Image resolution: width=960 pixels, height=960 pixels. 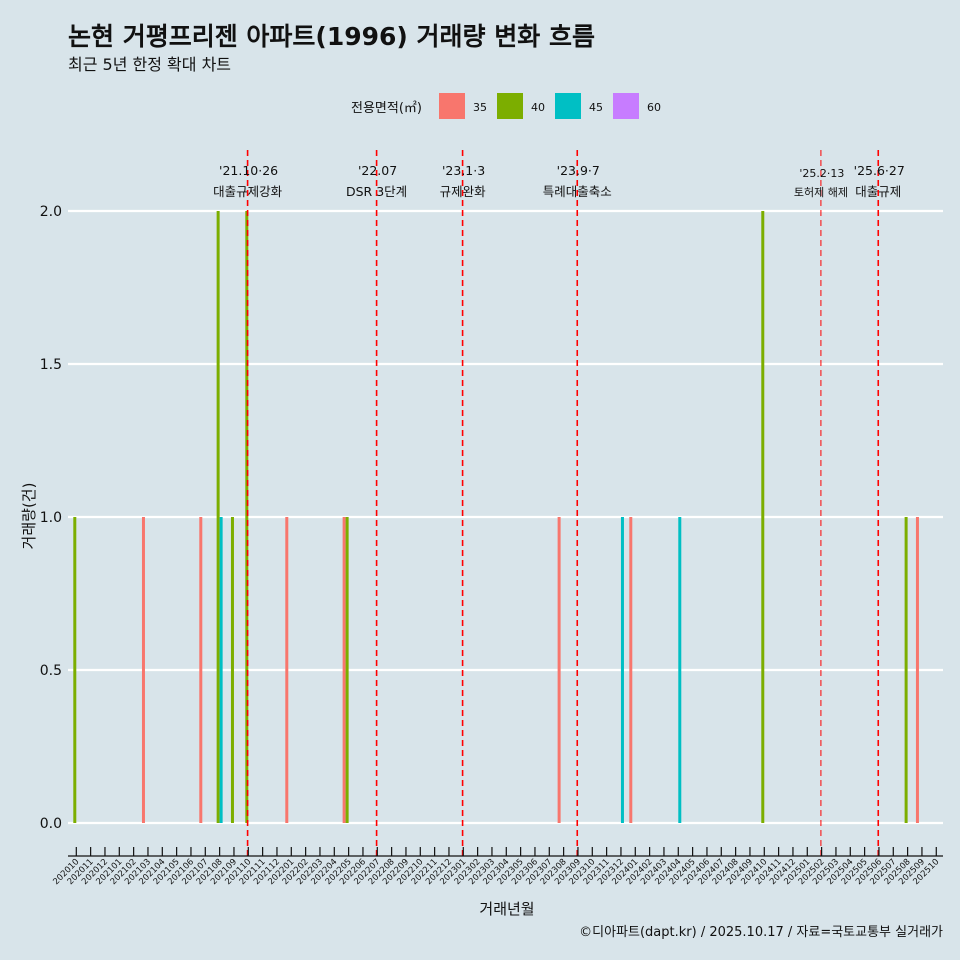 I want to click on y-tick-label: 2.0, so click(x=51, y=212).